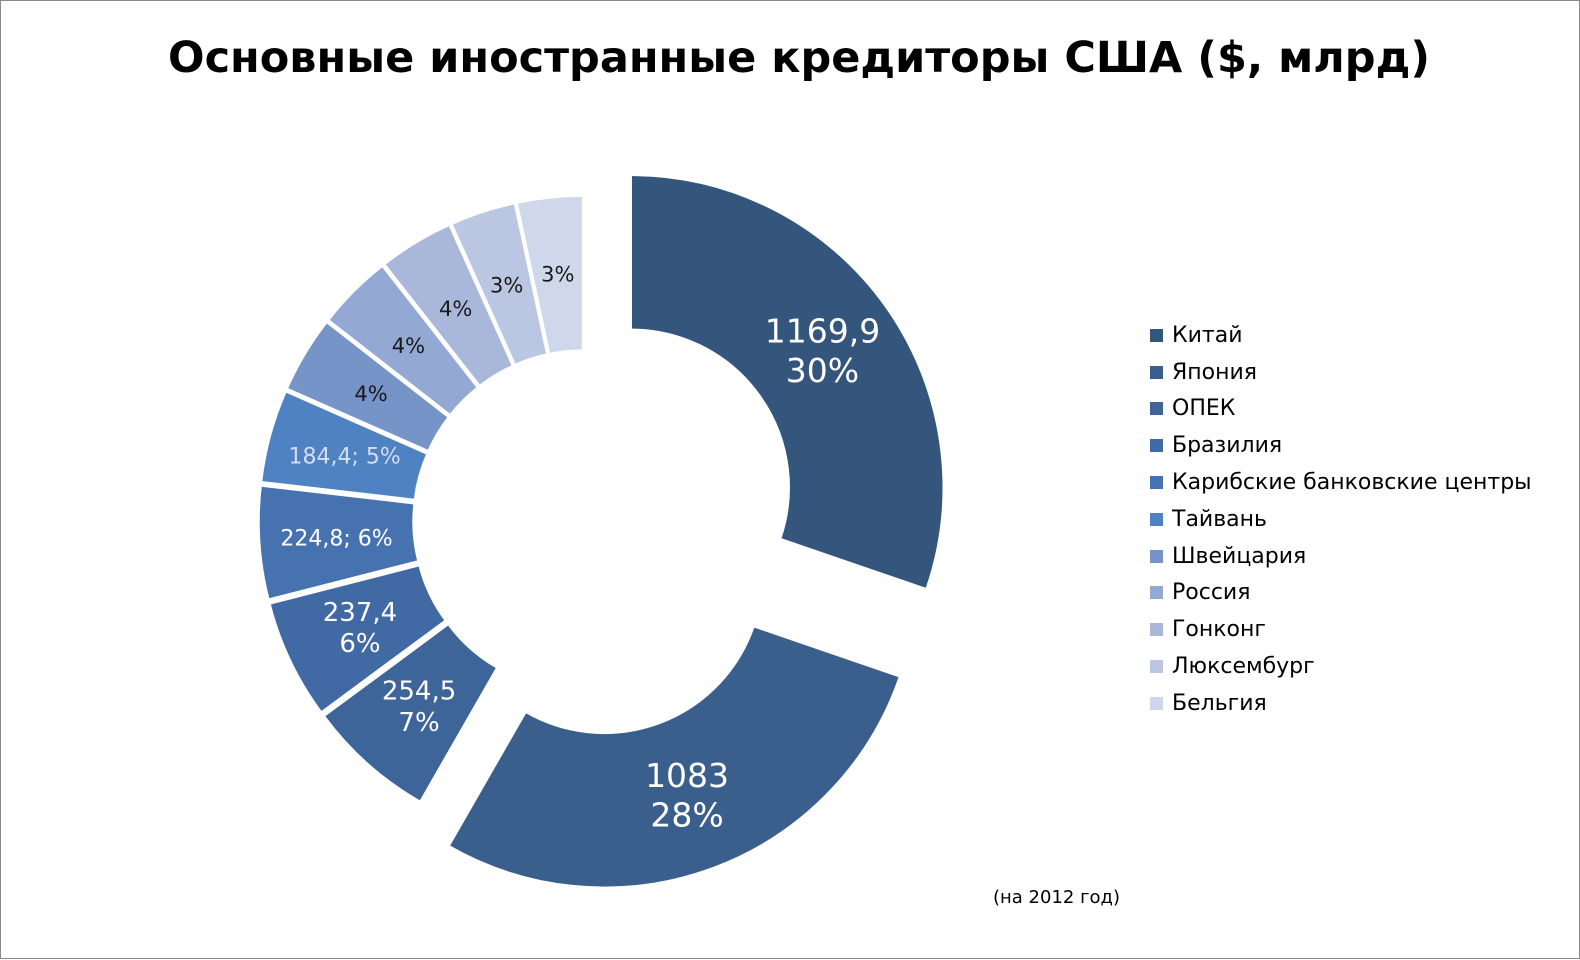  I want to click on data-label: 237,4 6%, so click(360, 628).